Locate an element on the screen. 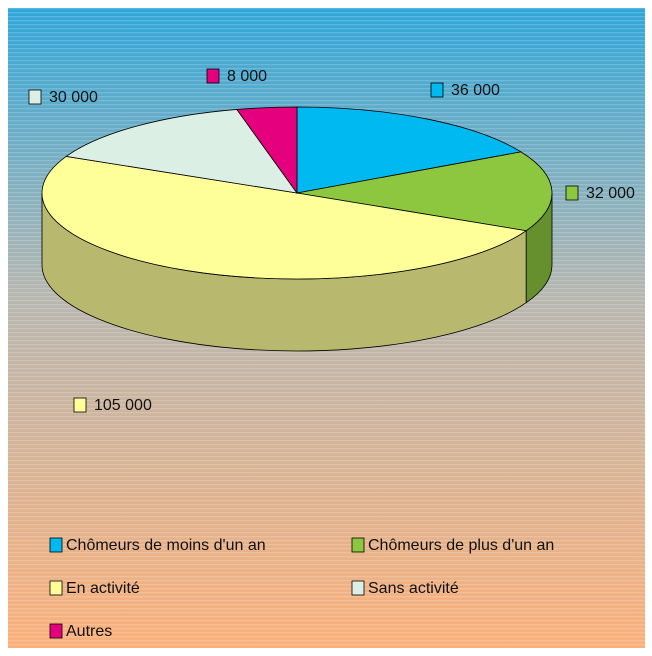 The width and height of the screenshot is (652, 656). data-label: 36 000 is located at coordinates (475, 90).